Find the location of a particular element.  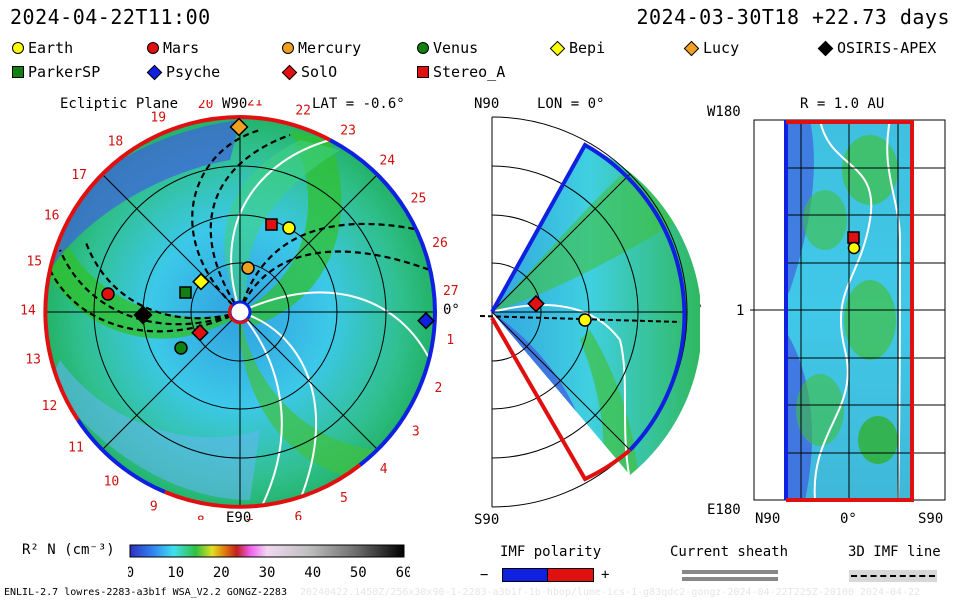

sphere-mid-left-label: 1 is located at coordinates (740, 311).